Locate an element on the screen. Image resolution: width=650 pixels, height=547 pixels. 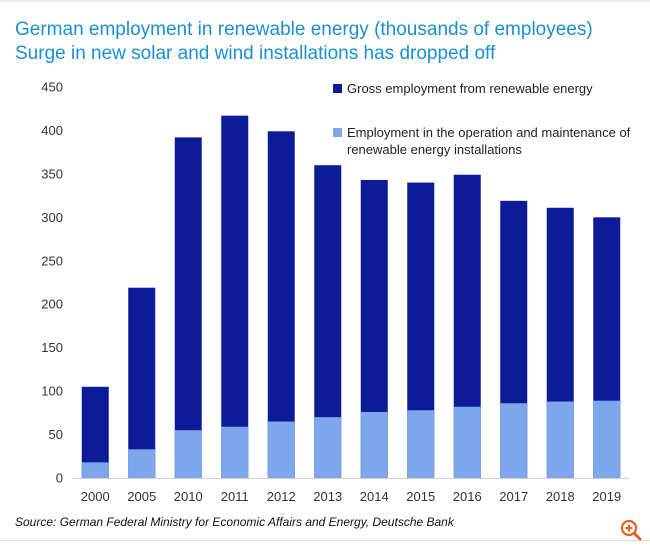
bottom-rule is located at coordinates (325, 540).